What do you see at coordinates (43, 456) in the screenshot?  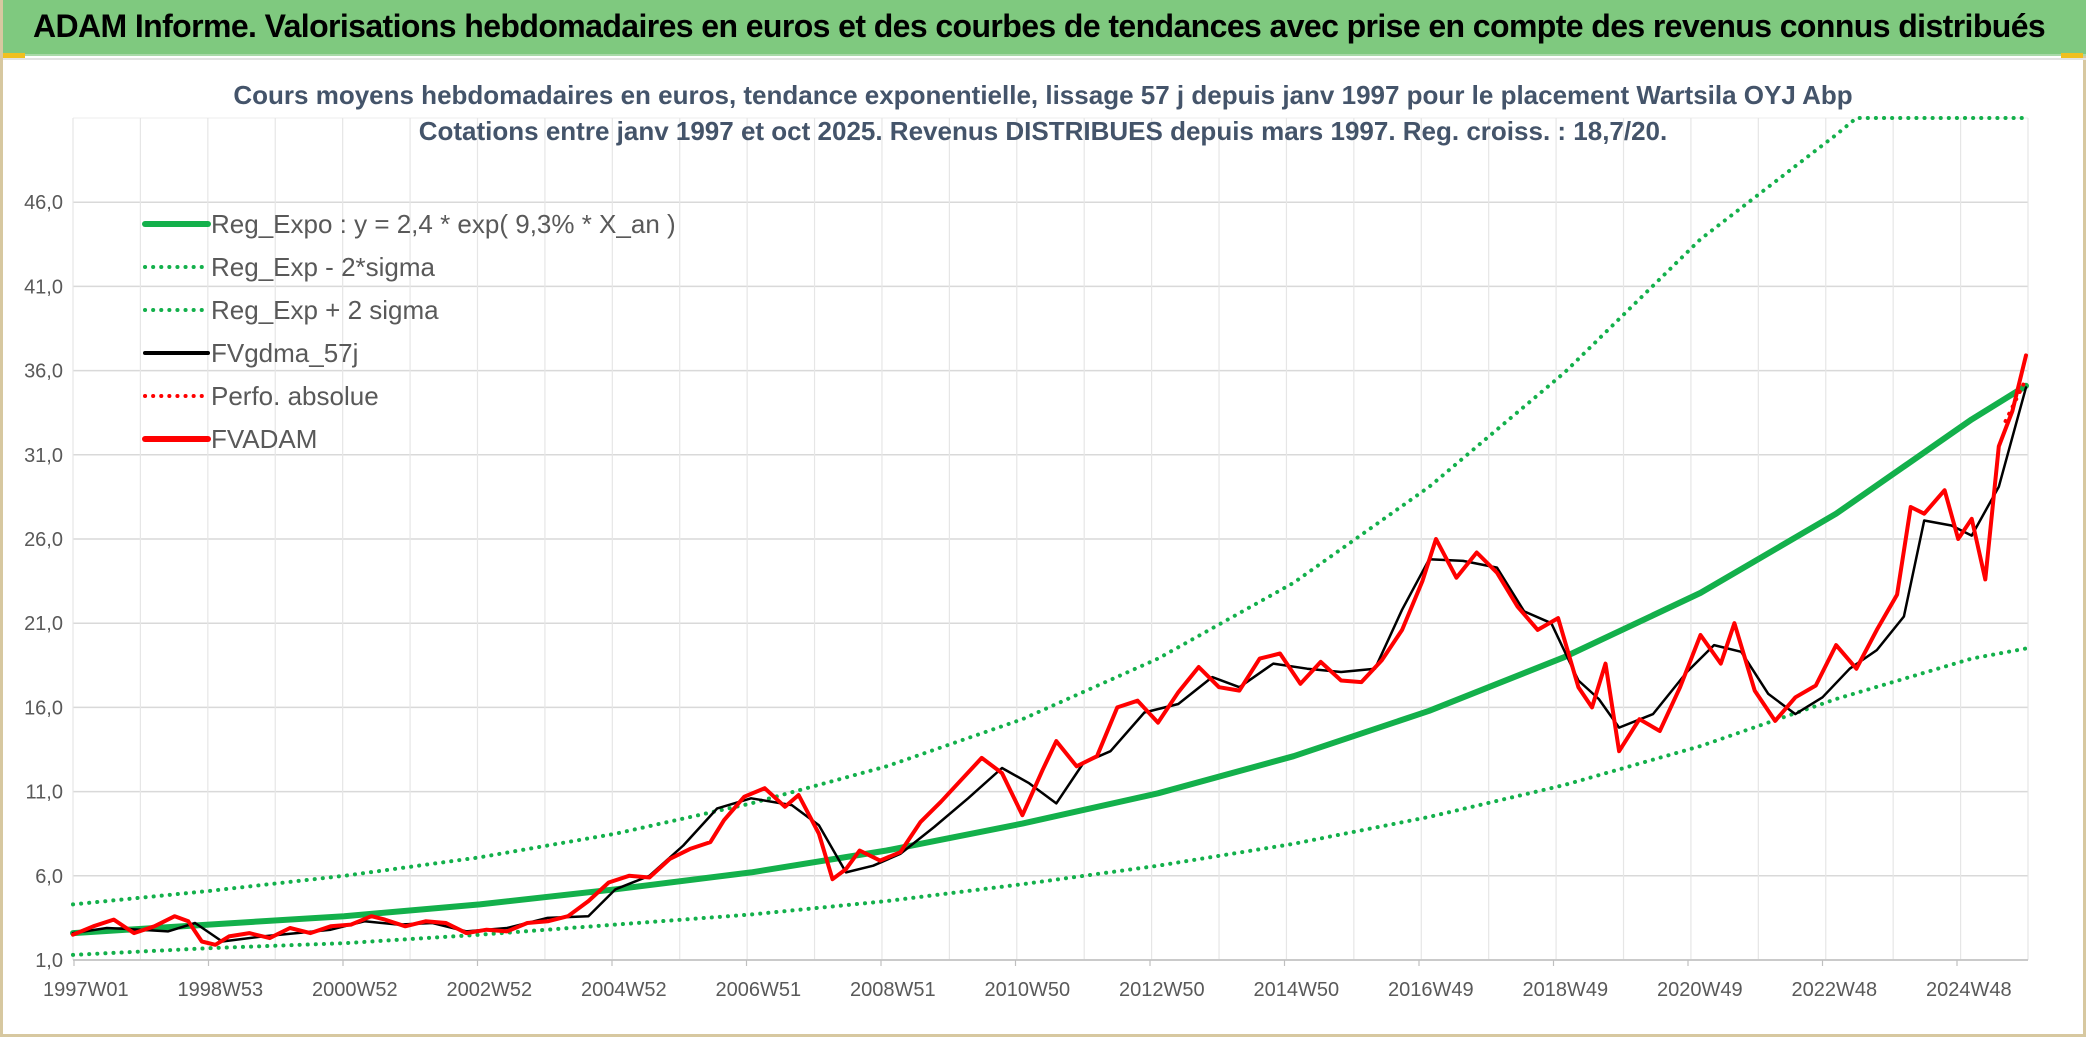 I see `y-tick-label: 31,0` at bounding box center [43, 456].